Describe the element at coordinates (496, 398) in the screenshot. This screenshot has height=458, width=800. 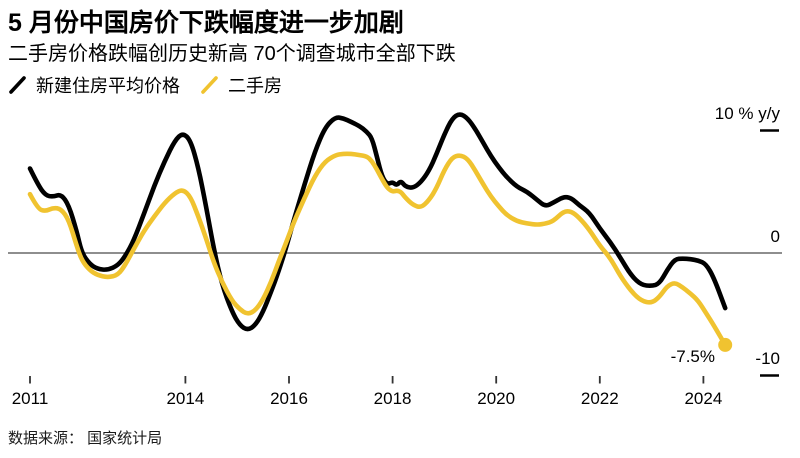
I see `x-axis-label: 2020` at that location.